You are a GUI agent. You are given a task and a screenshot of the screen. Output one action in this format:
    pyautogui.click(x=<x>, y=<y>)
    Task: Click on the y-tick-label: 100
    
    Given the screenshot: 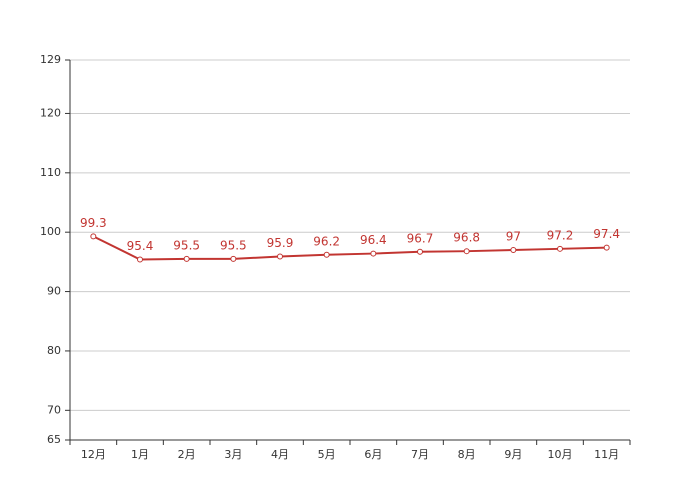 What is the action you would take?
    pyautogui.click(x=50, y=231)
    